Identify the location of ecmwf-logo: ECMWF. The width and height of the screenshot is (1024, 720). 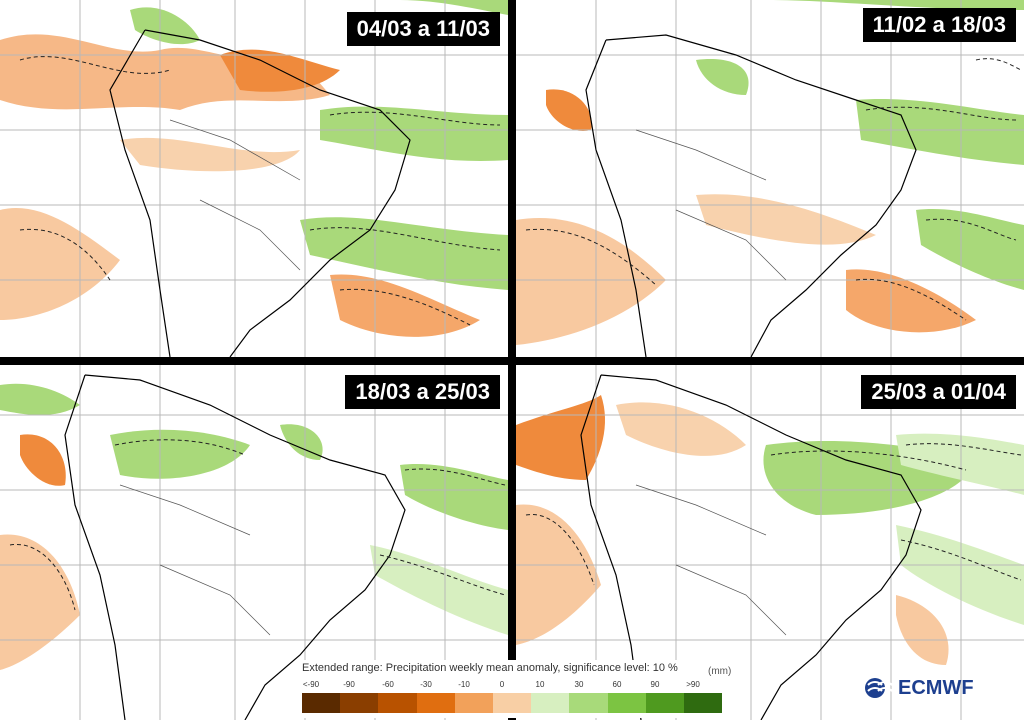
(919, 688).